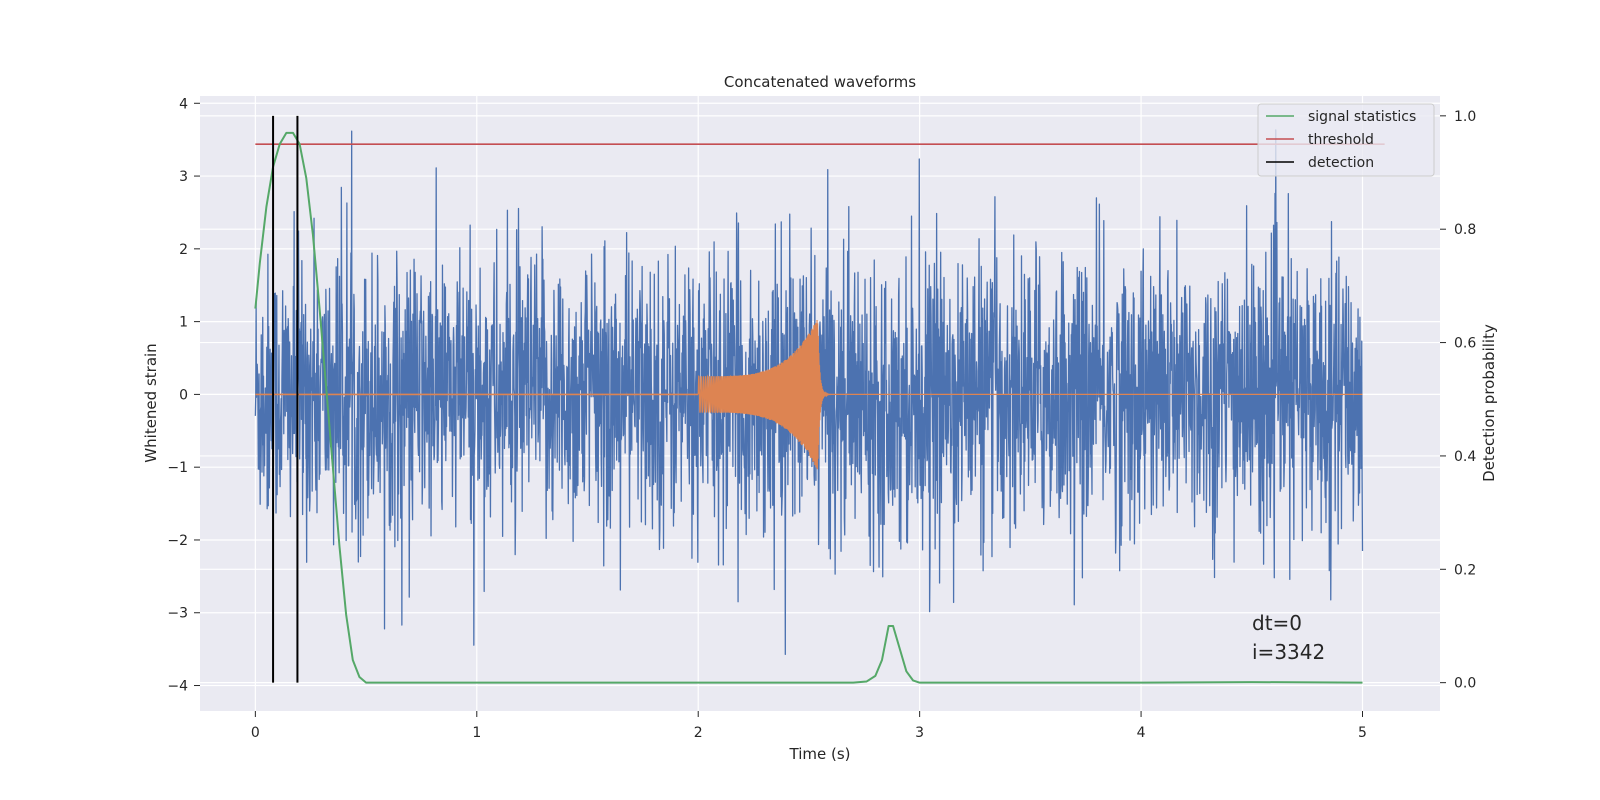 The height and width of the screenshot is (800, 1600). Describe the element at coordinates (698, 733) in the screenshot. I see `x-tick-label-2: 2` at that location.